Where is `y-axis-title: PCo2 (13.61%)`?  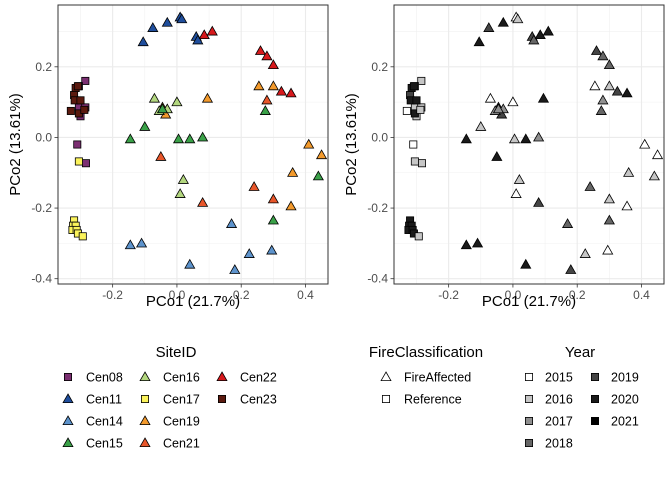
y-axis-title: PCo2 (13.61%) is located at coordinates (15, 144).